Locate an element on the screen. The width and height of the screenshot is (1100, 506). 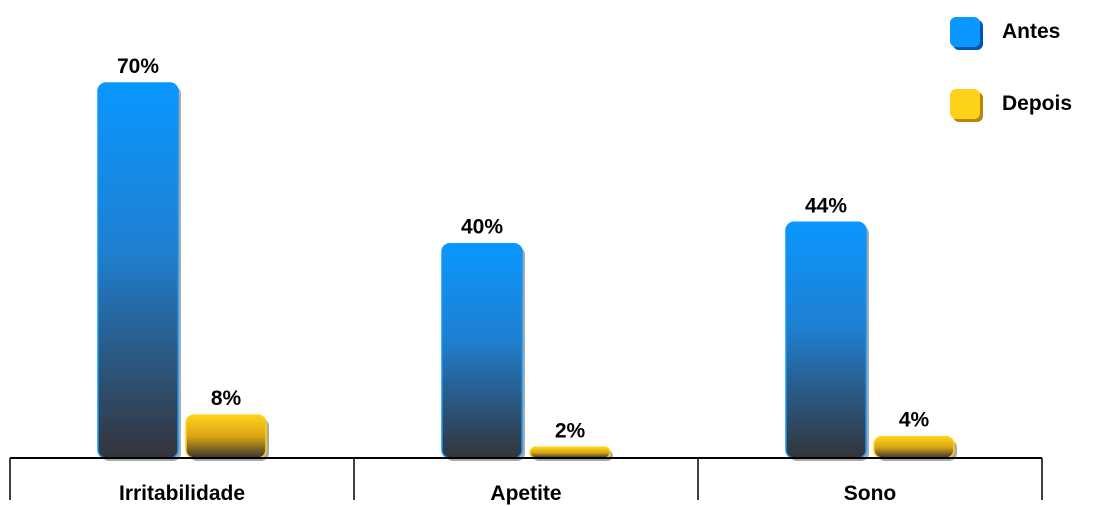
data-label: 44% is located at coordinates (826, 205).